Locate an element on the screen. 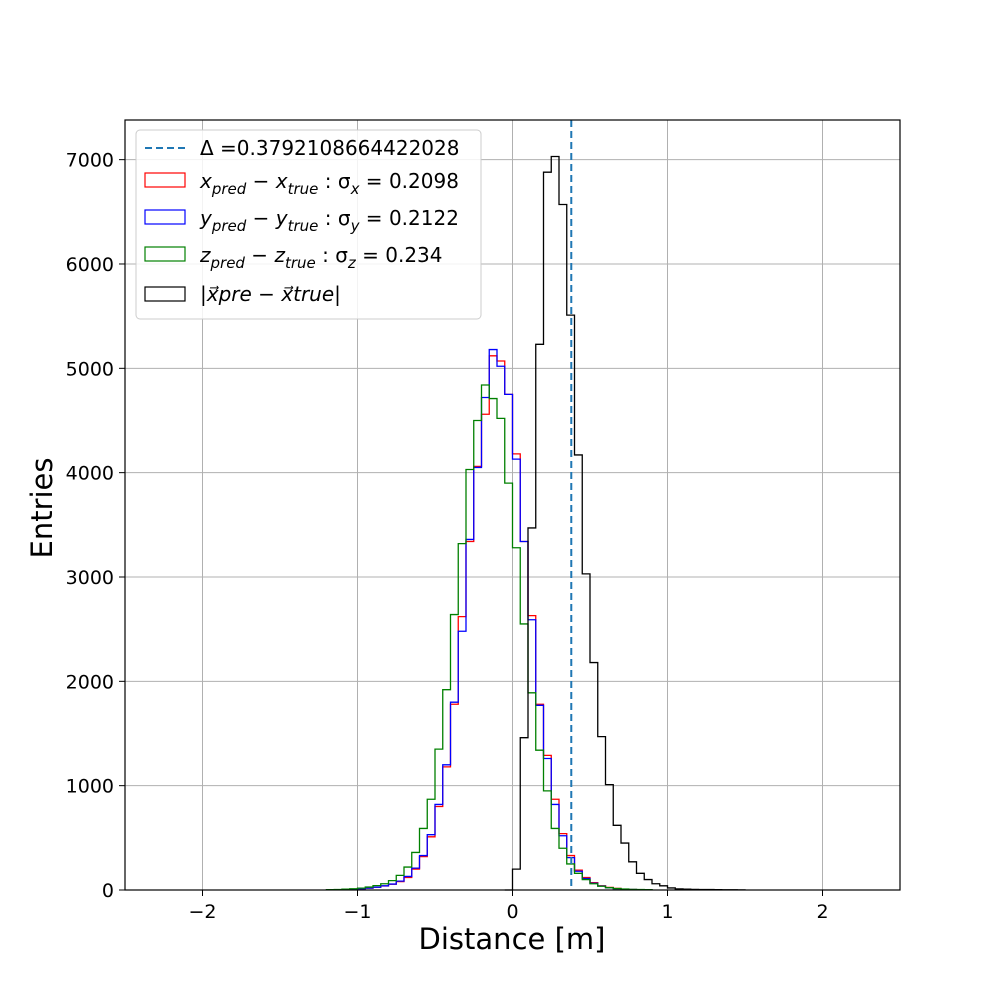  y-axis-title: Entries is located at coordinates (42, 507).